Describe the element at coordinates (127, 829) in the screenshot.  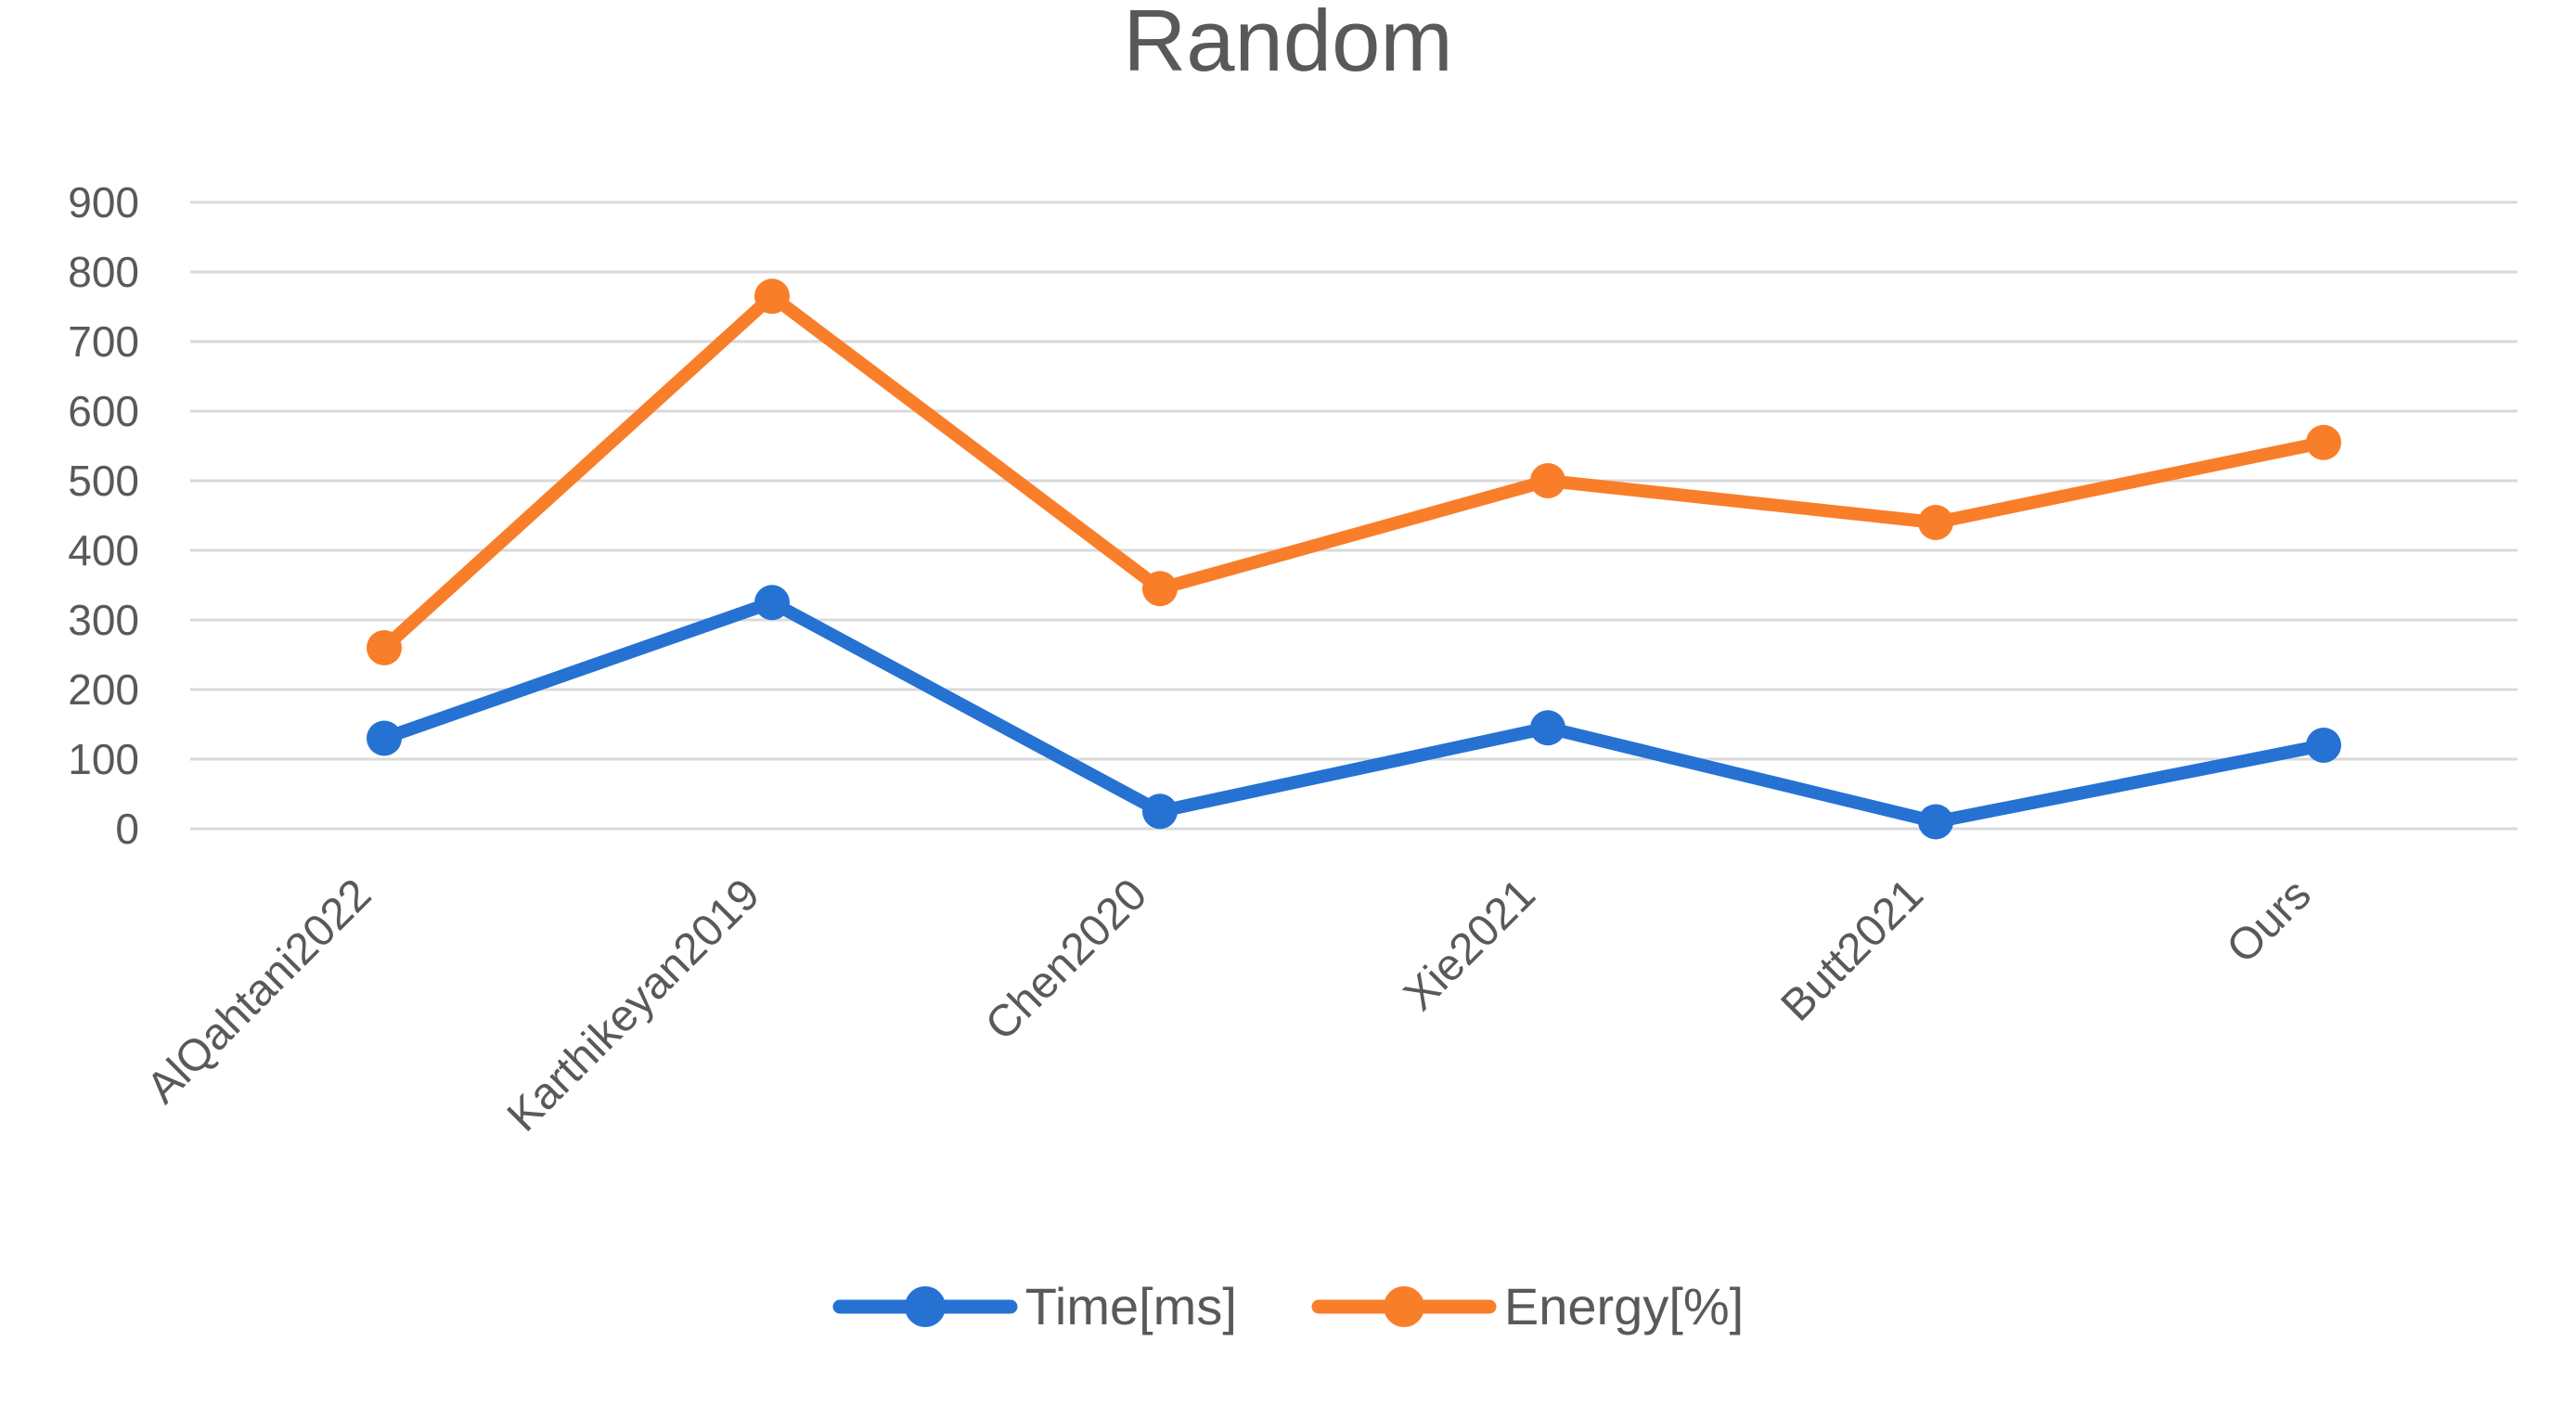
I see `y-axis-tick-label: 0` at that location.